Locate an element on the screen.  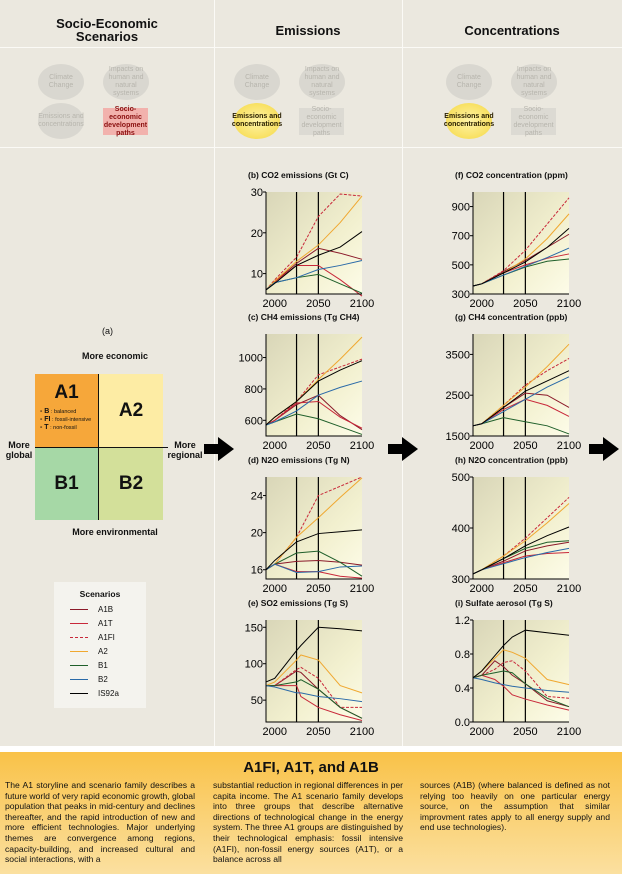
legend-item: B2 is located at coordinates (89, 679).